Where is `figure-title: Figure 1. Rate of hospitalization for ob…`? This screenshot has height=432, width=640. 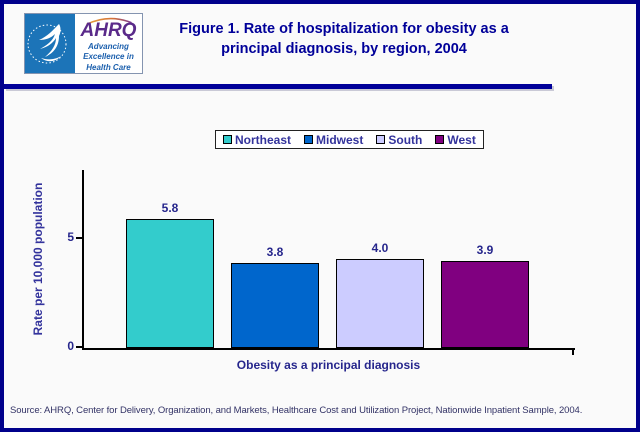 figure-title: Figure 1. Rate of hospitalization for ob… is located at coordinates (344, 39).